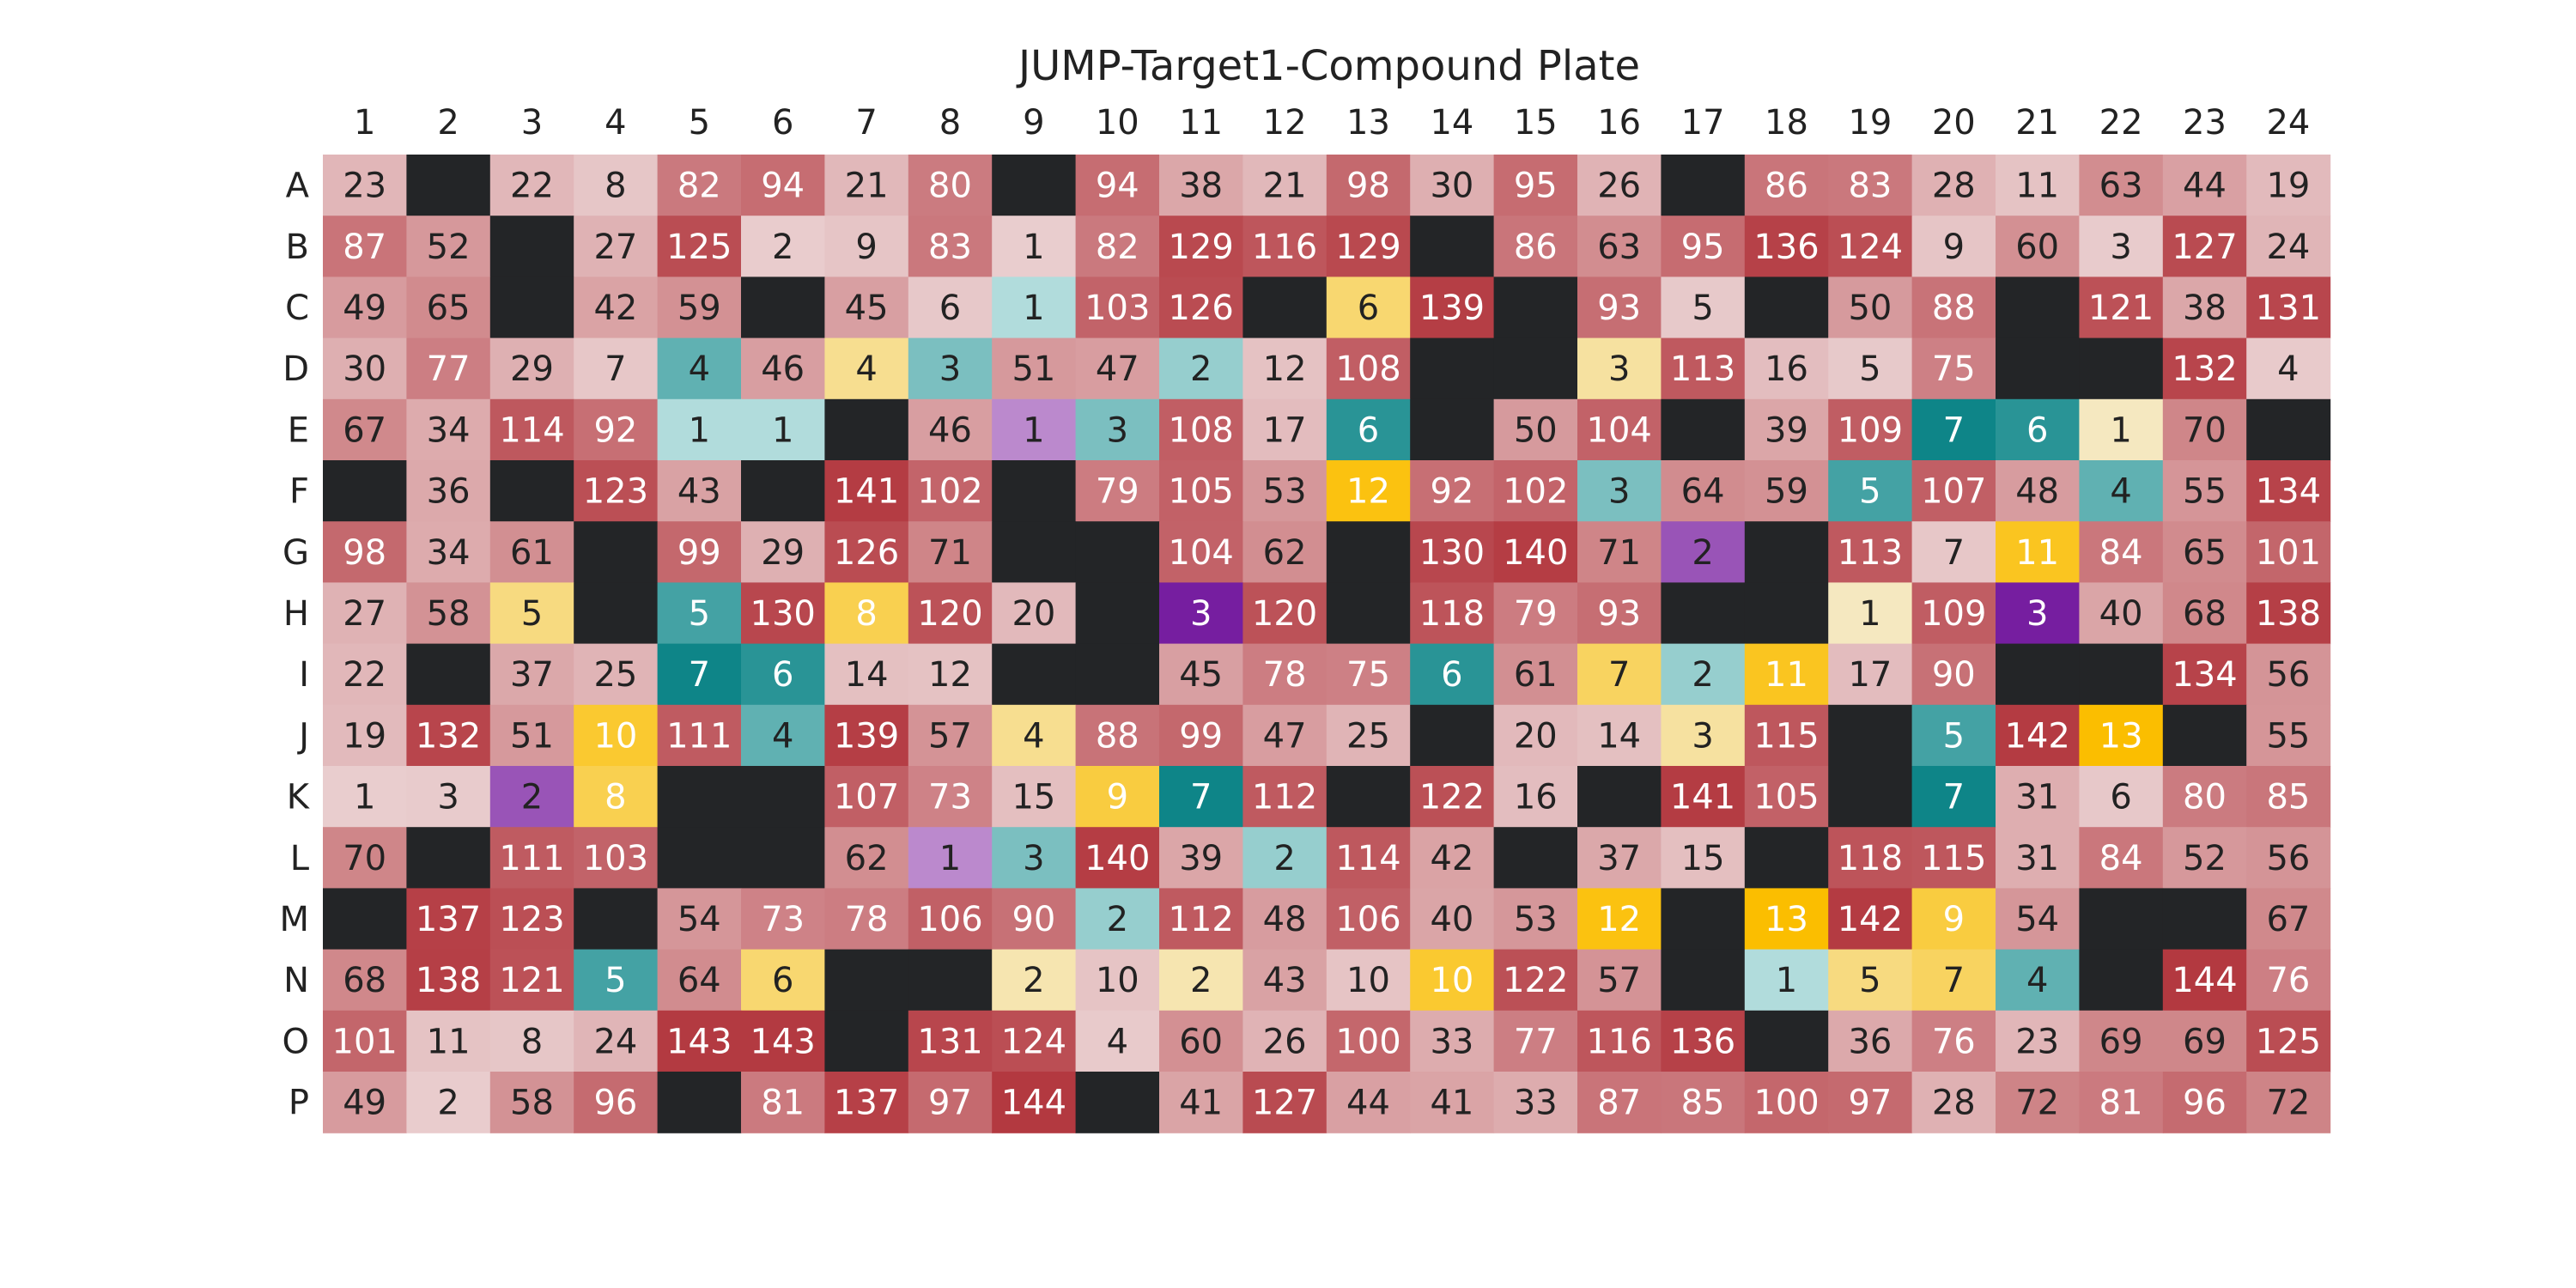  I want to click on row-tick-label: M, so click(294, 919).